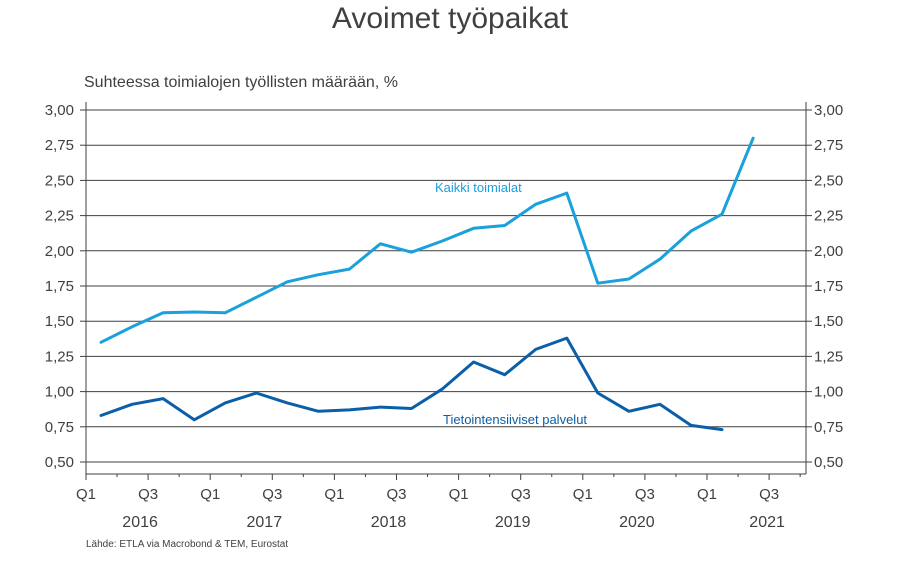 The width and height of the screenshot is (900, 563). What do you see at coordinates (59, 356) in the screenshot?
I see `y-tick-label-left: 1,25` at bounding box center [59, 356].